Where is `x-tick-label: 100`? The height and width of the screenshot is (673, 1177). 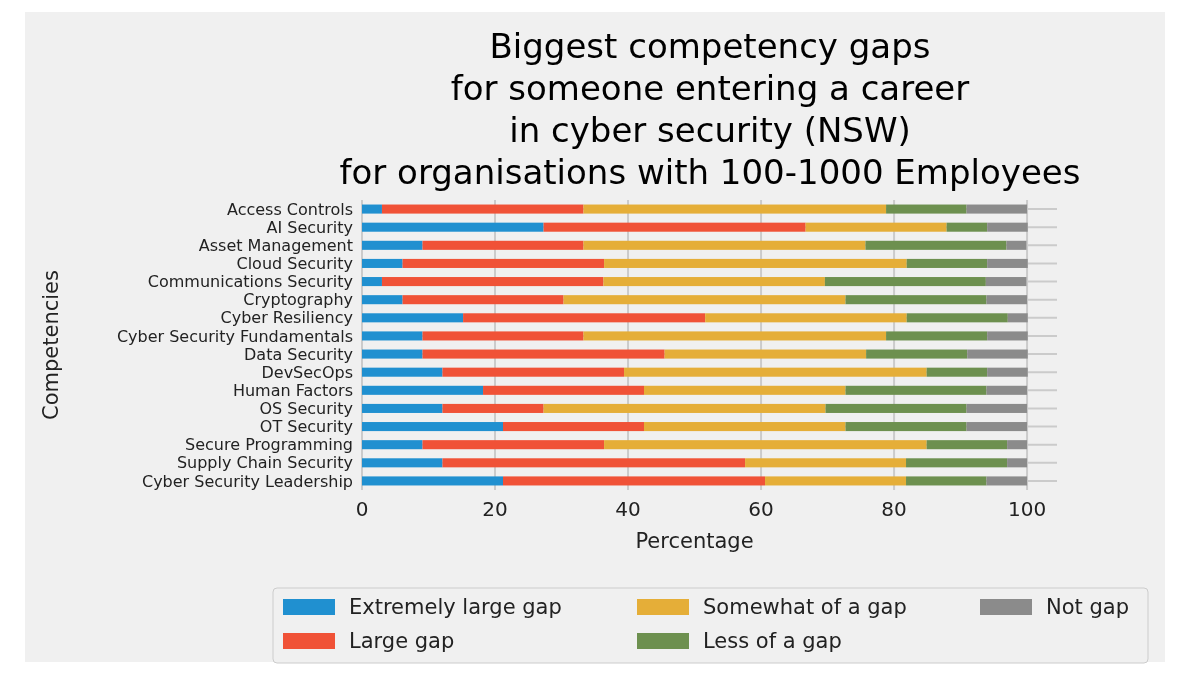 x-tick-label: 100 is located at coordinates (1027, 509).